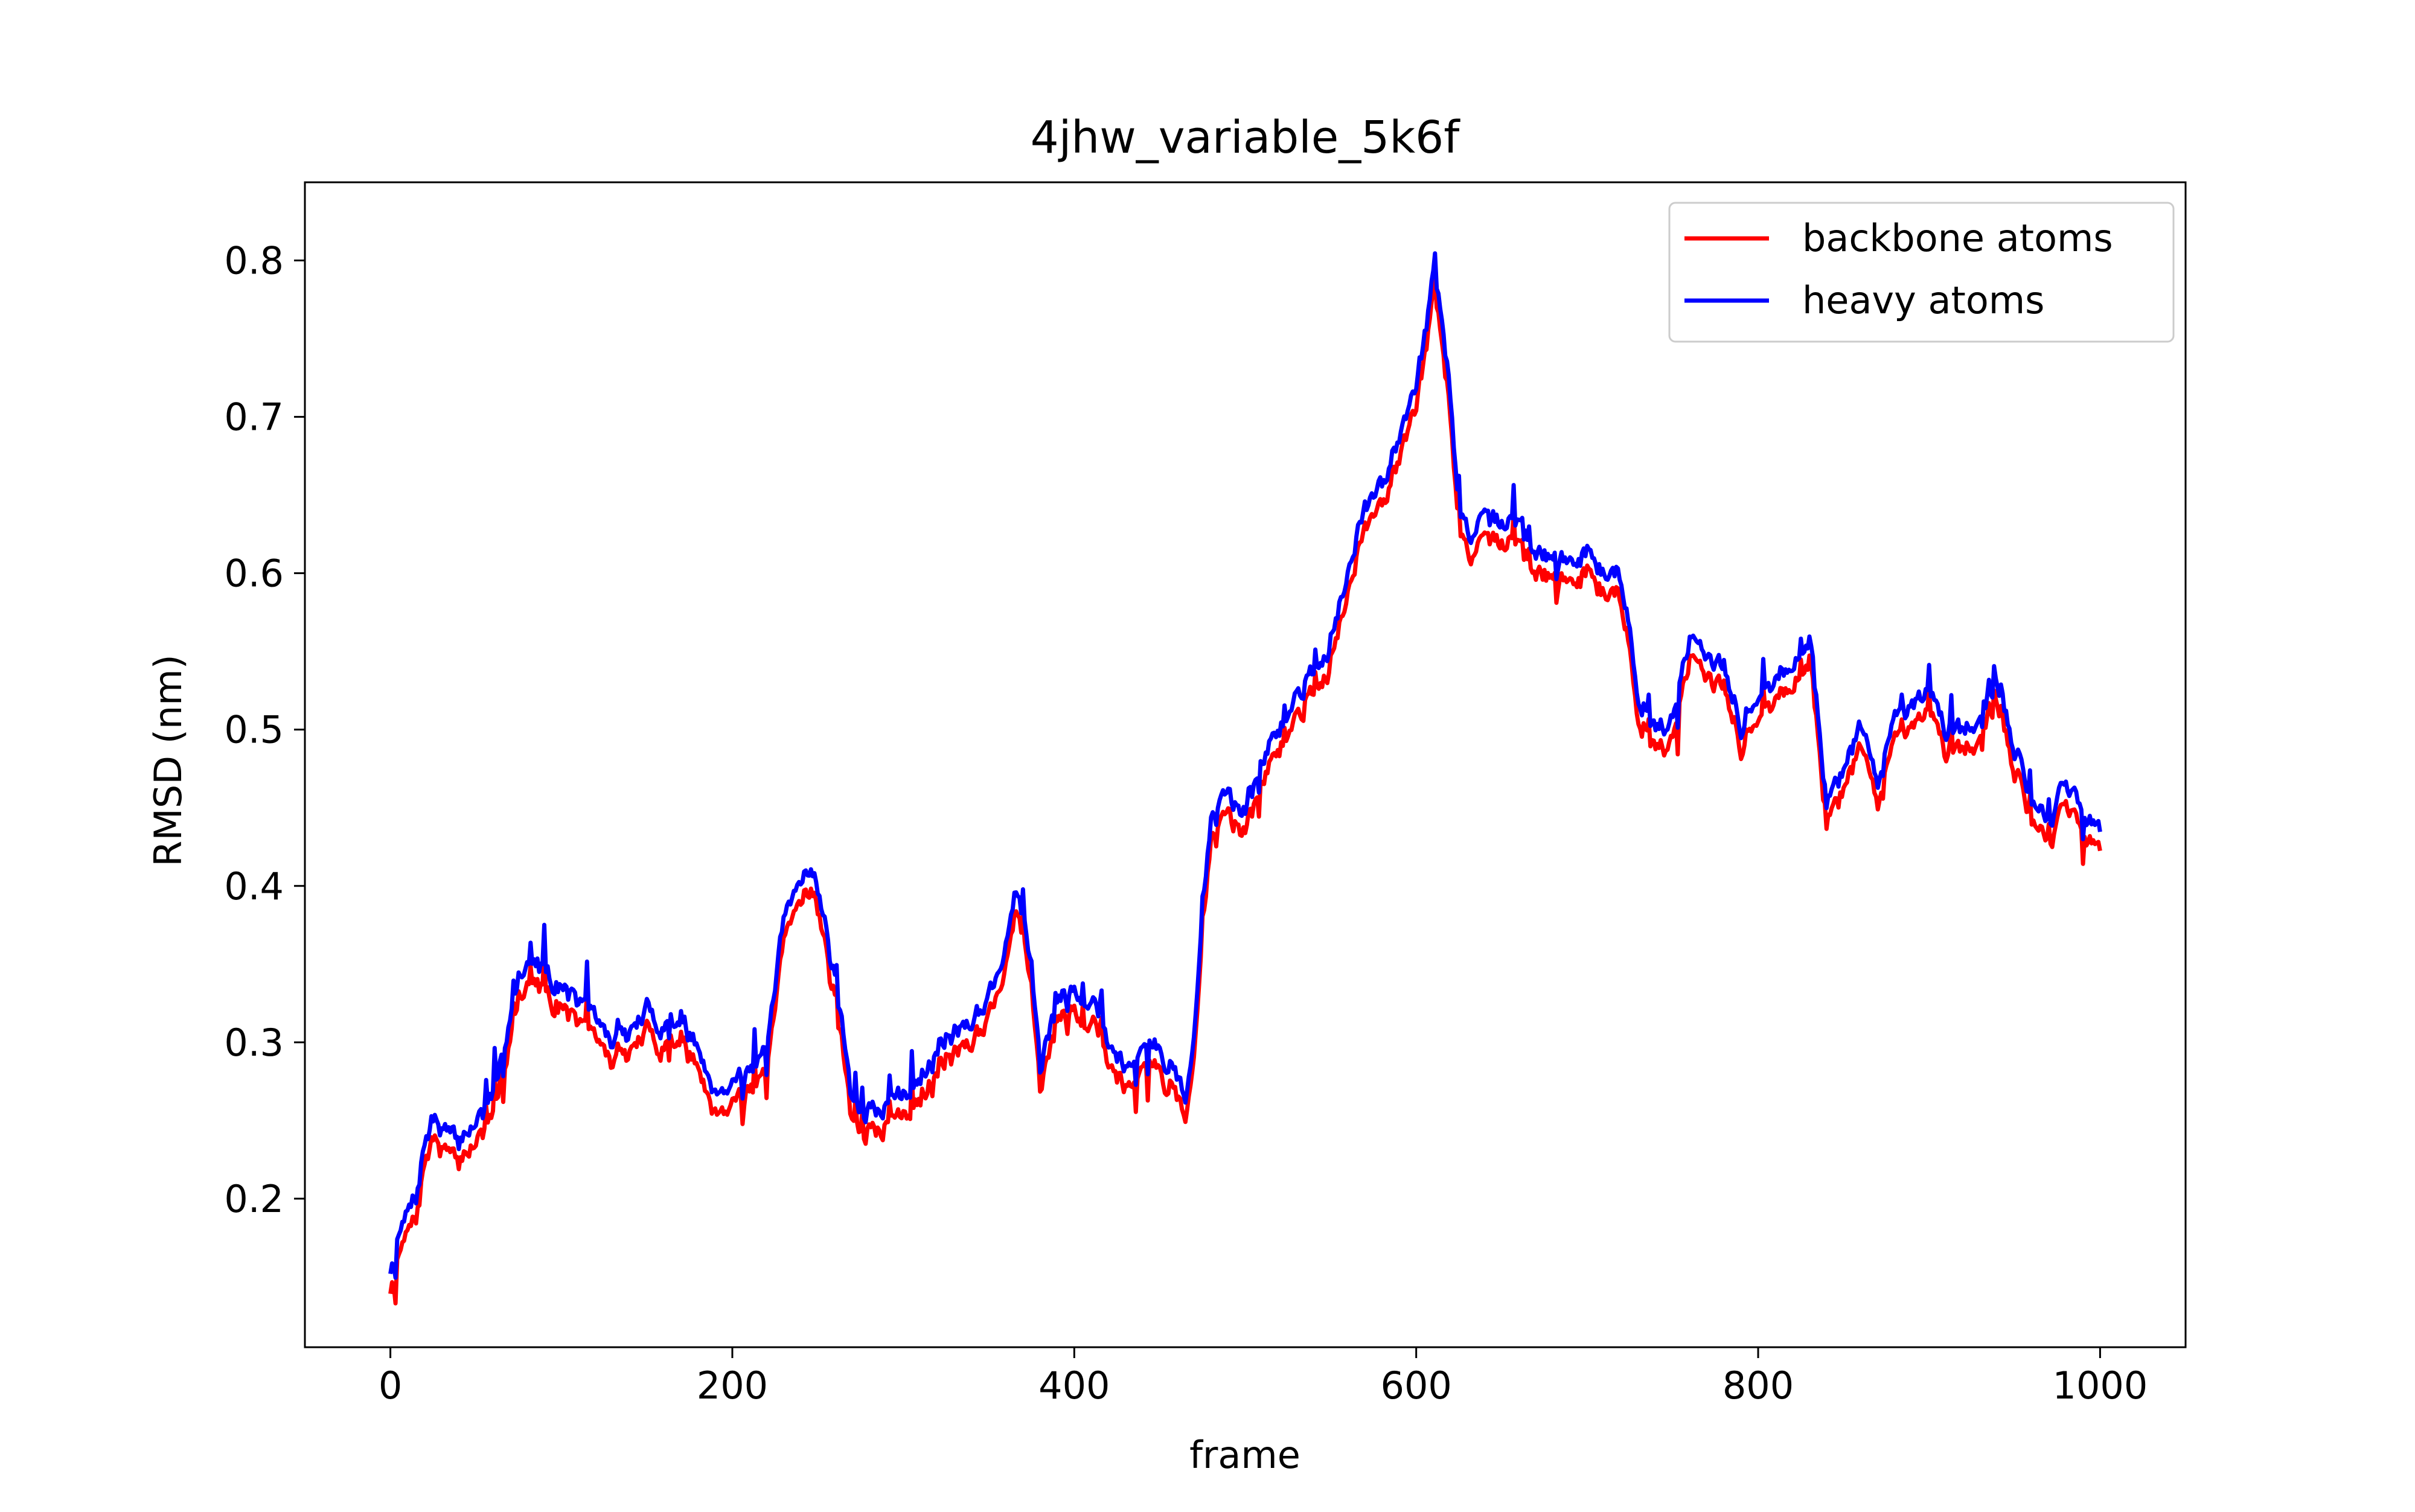 The width and height of the screenshot is (2415, 1512). I want to click on x-axis-label: frame, so click(1244, 1455).